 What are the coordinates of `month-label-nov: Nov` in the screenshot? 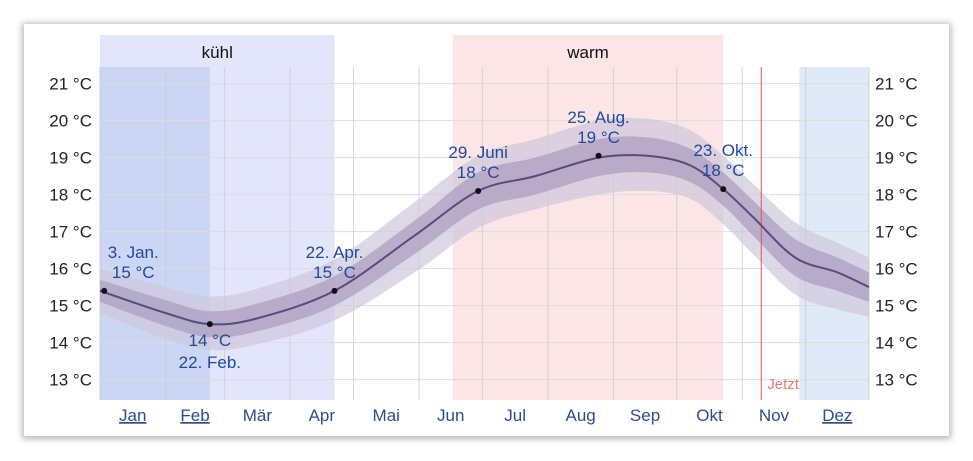 It's located at (774, 415).